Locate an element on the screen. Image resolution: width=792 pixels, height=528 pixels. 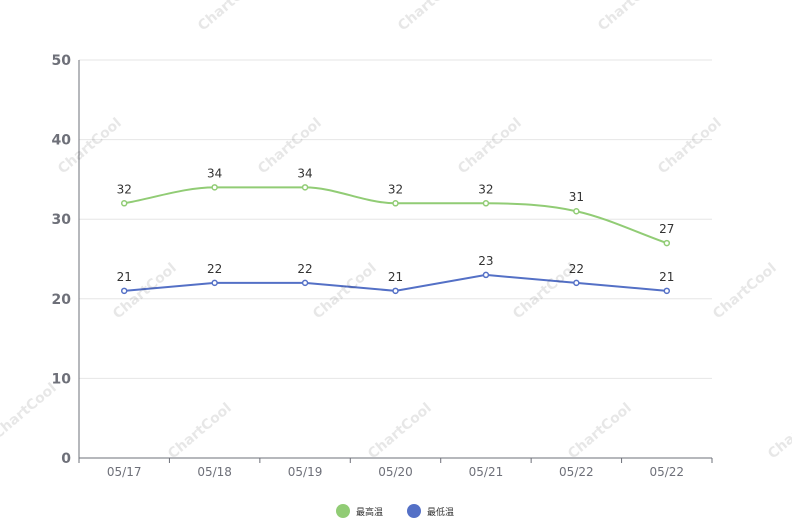
x-tick-label: 05/20 is located at coordinates (395, 472).